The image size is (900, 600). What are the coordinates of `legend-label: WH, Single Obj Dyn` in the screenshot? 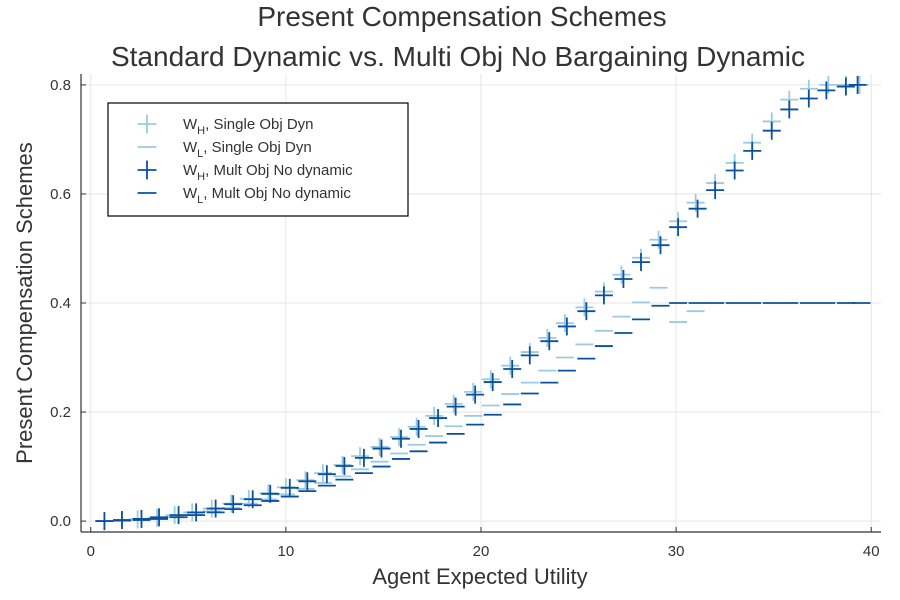 It's located at (248, 126).